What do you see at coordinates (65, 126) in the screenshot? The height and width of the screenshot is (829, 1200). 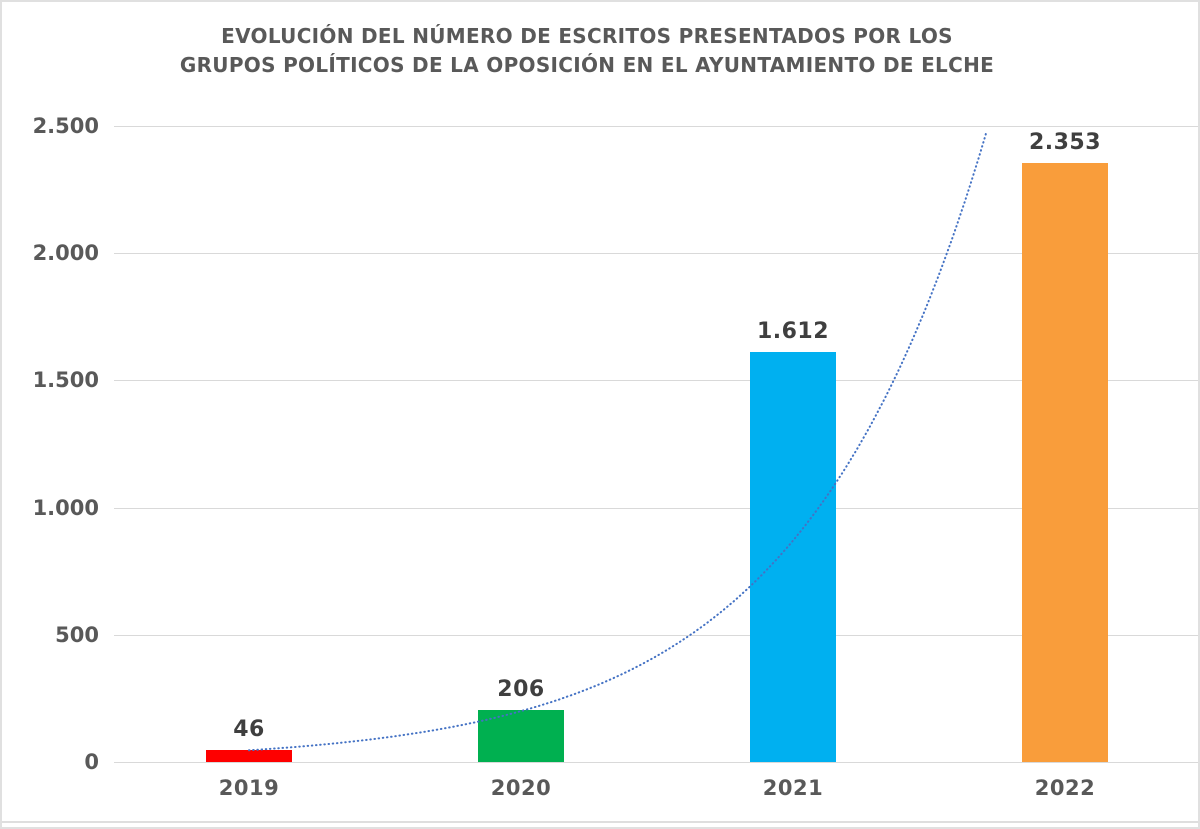 I see `y-tick-label-2.500: 2.500` at bounding box center [65, 126].